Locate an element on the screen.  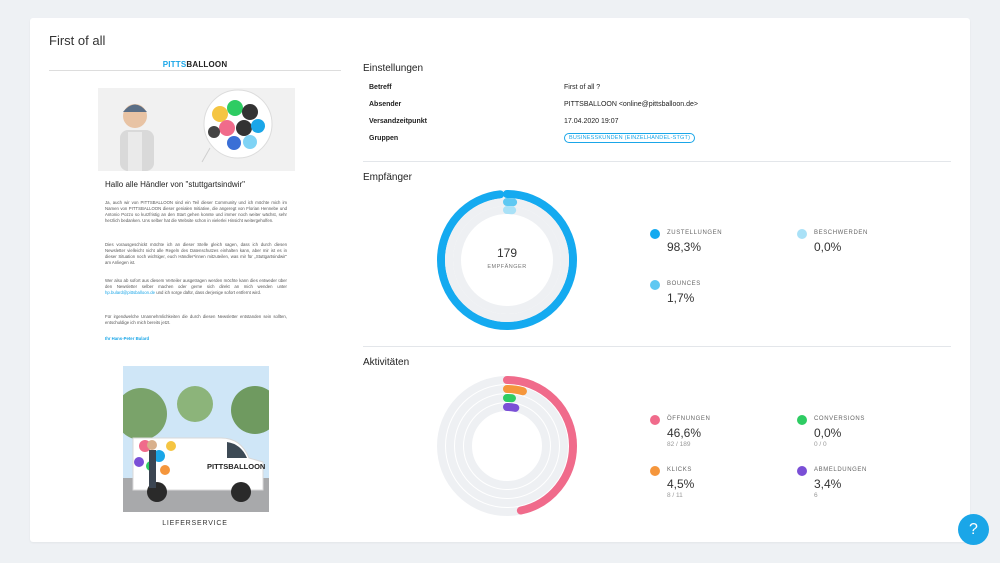
legend-dot-conversions is located at coordinates (802, 420).